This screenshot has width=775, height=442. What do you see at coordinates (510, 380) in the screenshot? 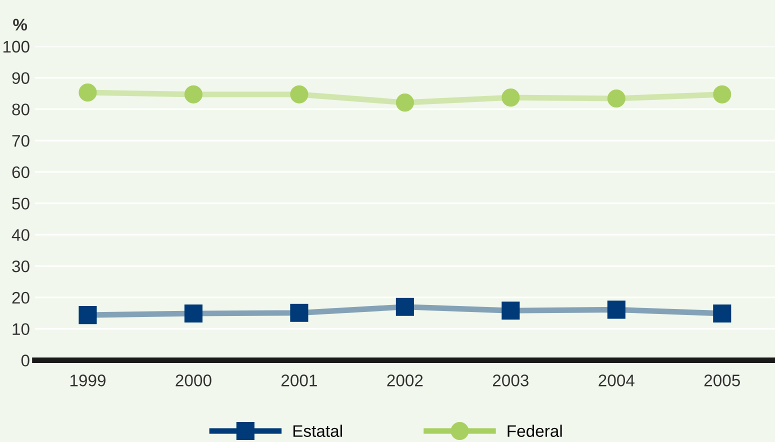
I see `x-tick-label: 2003` at bounding box center [510, 380].